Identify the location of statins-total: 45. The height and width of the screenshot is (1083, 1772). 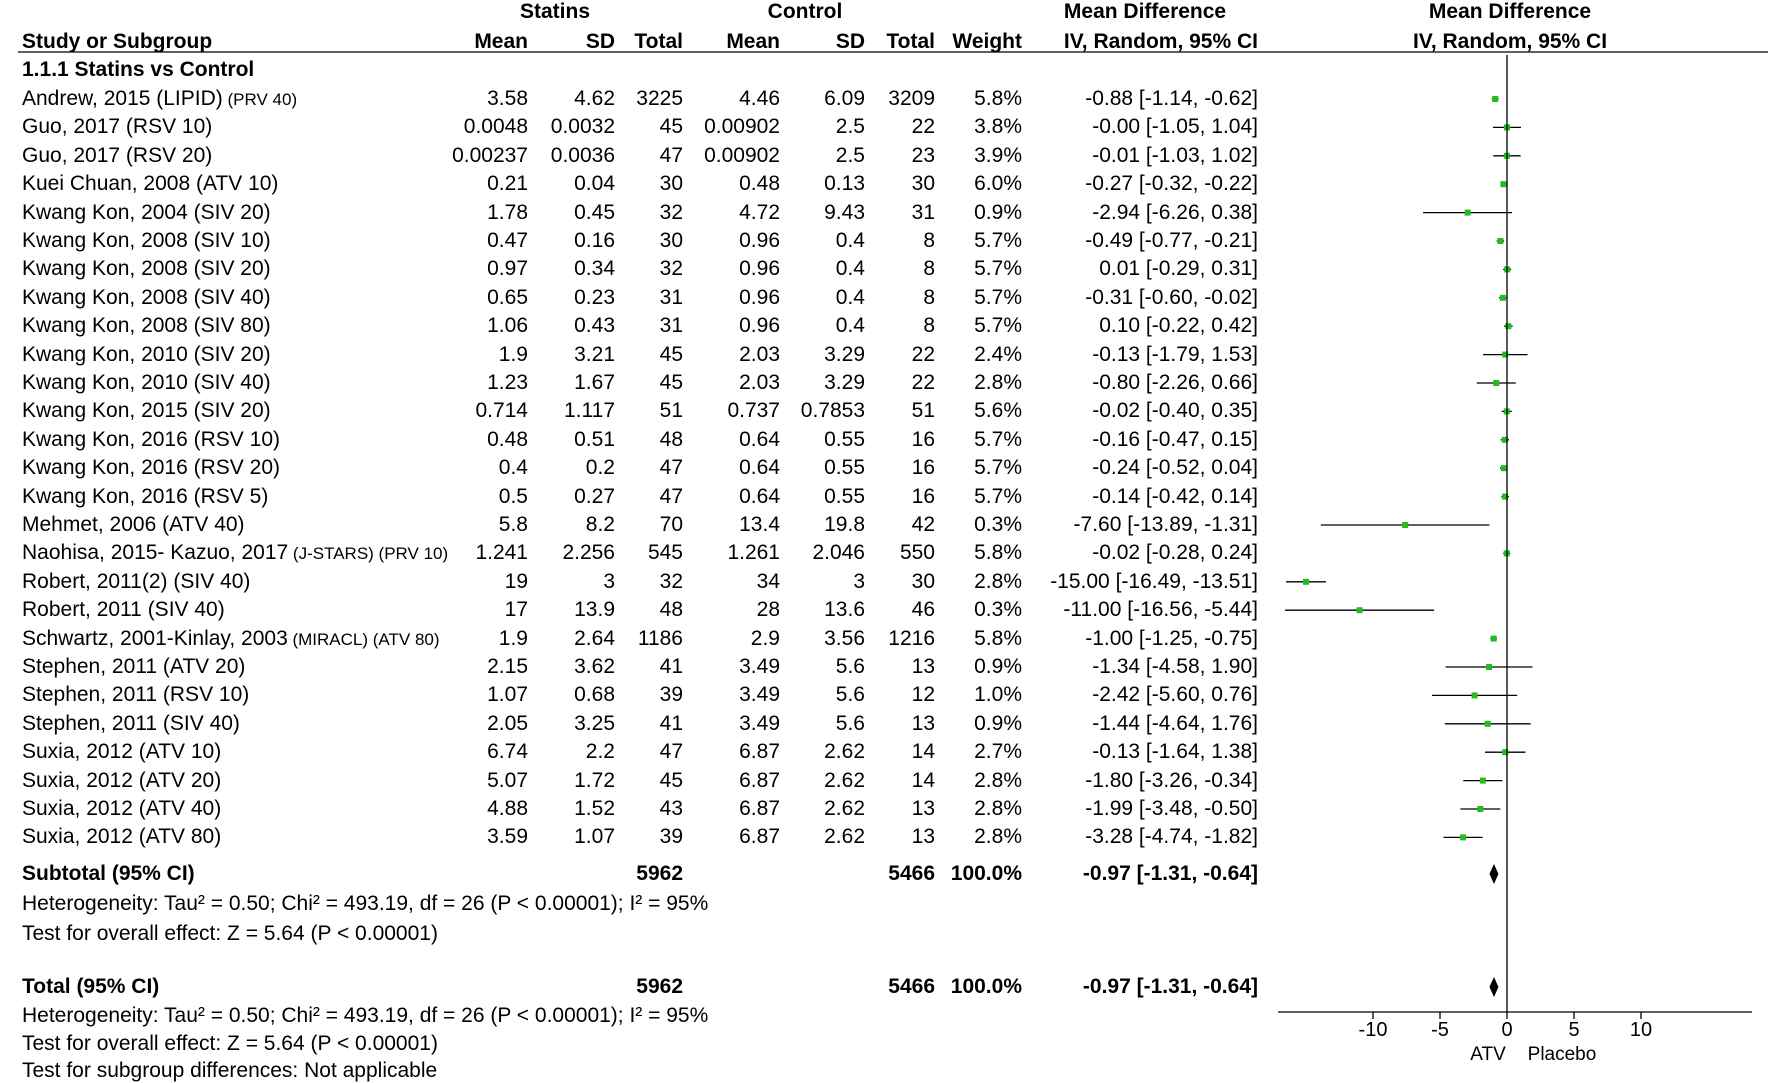
(671, 382).